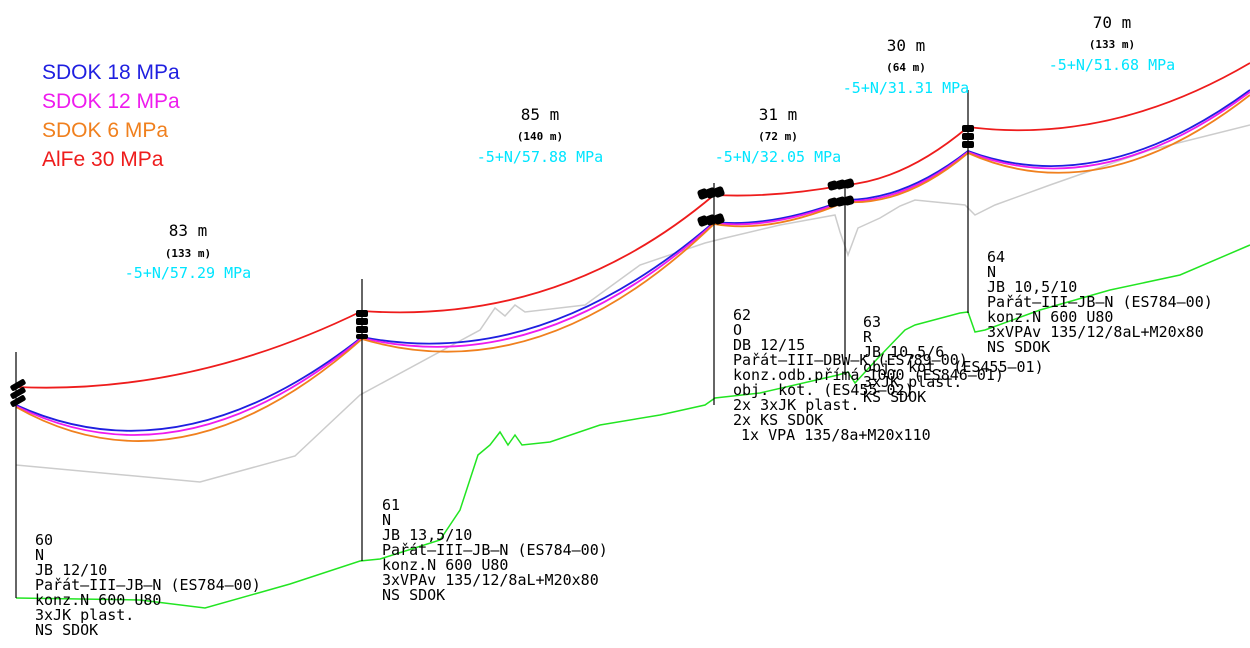  Describe the element at coordinates (894, 397) in the screenshot. I see `pole-info-line: KS SDOK` at that location.